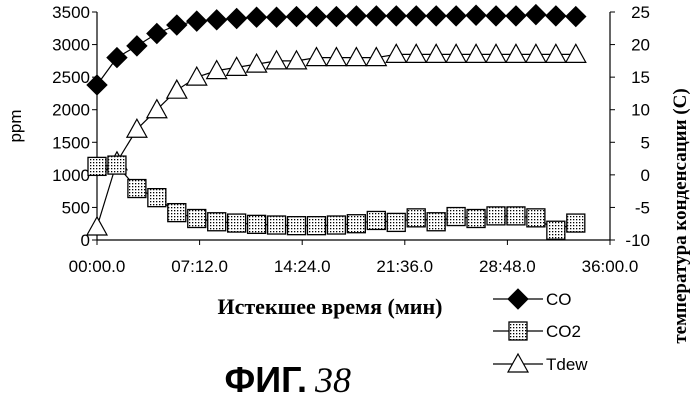 Image resolution: width=699 pixels, height=414 pixels. Describe the element at coordinates (15, 125) in the screenshot. I see `y-axis-label: ppm` at that location.